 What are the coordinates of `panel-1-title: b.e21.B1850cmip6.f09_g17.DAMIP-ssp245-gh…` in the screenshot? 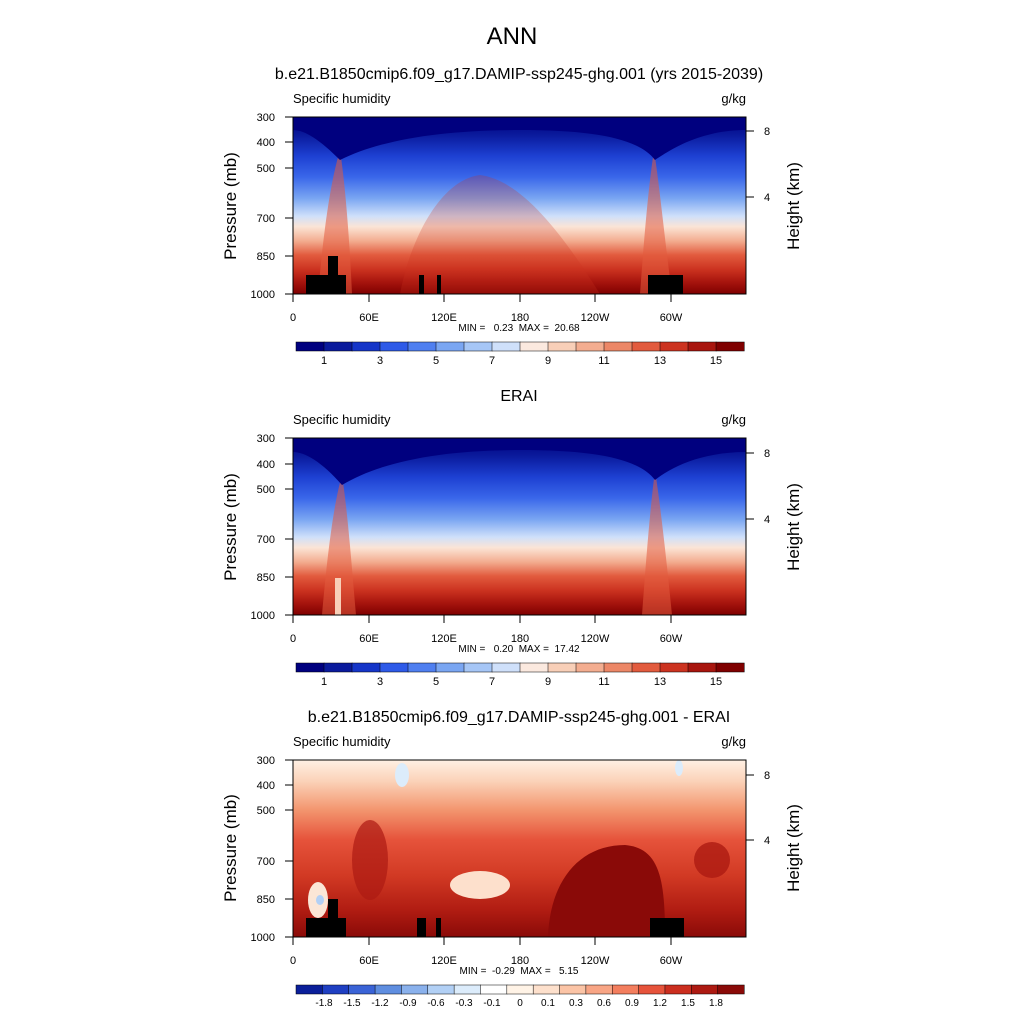 It's located at (519, 74).